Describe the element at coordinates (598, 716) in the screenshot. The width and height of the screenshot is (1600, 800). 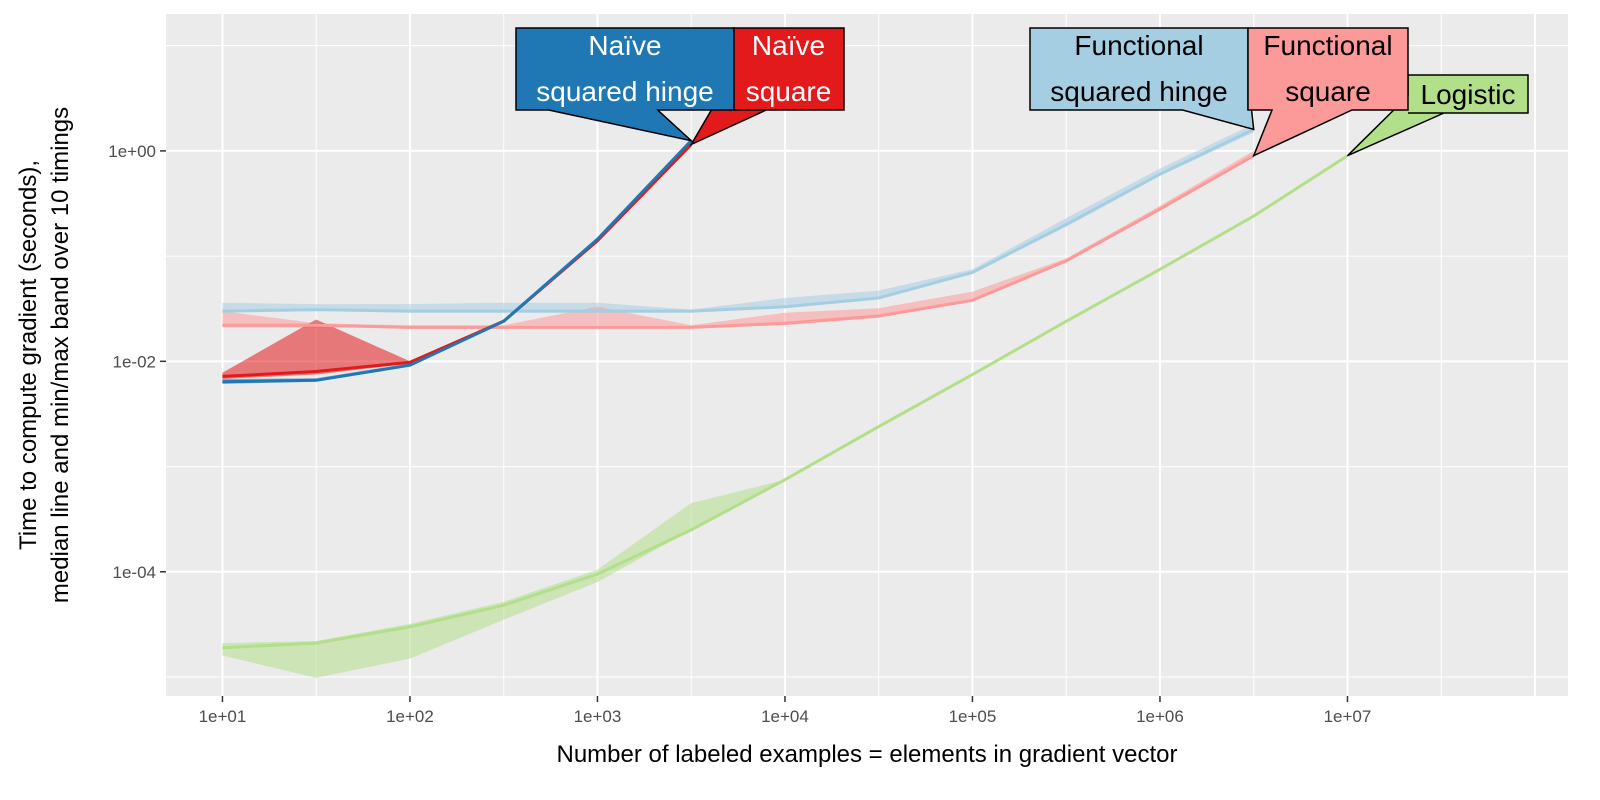
I see `x-tick-label: 1e+03` at that location.